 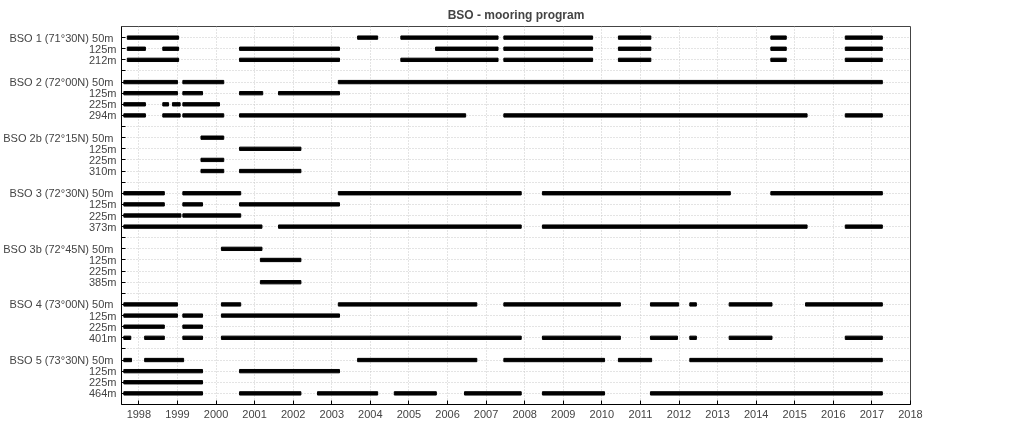 I want to click on y-tick-label: BSO 4 (73°00N) 50m, so click(x=61, y=304).